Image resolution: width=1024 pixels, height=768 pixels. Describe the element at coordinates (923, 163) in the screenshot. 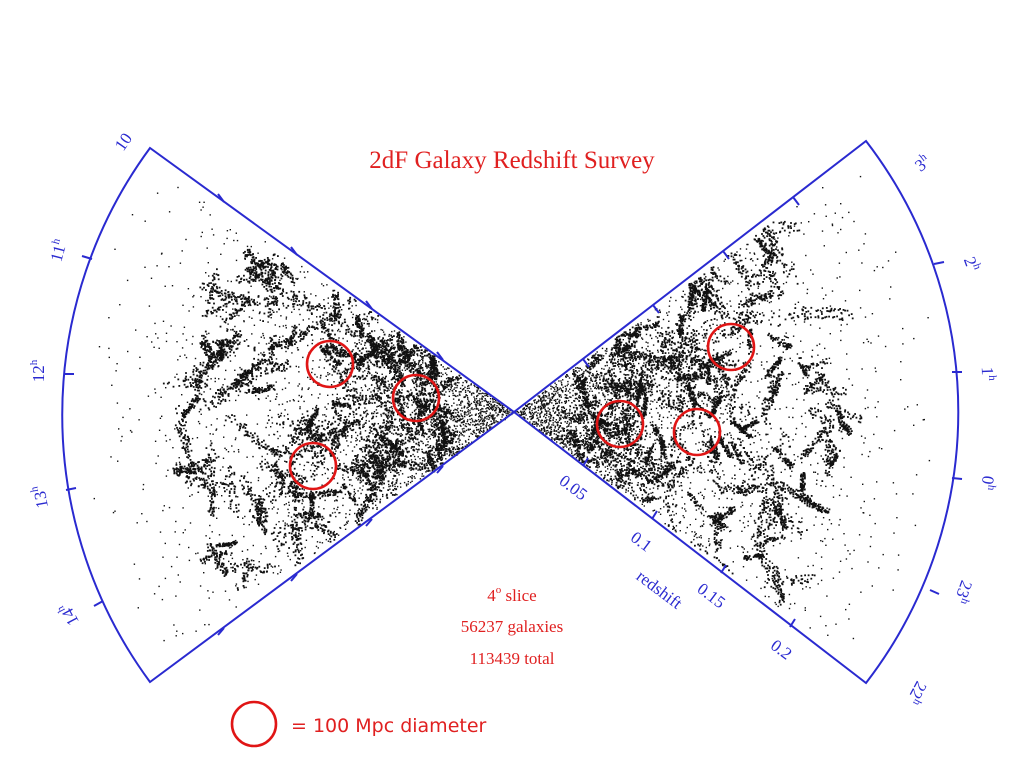

I see `ra-label-3h: 3h` at that location.